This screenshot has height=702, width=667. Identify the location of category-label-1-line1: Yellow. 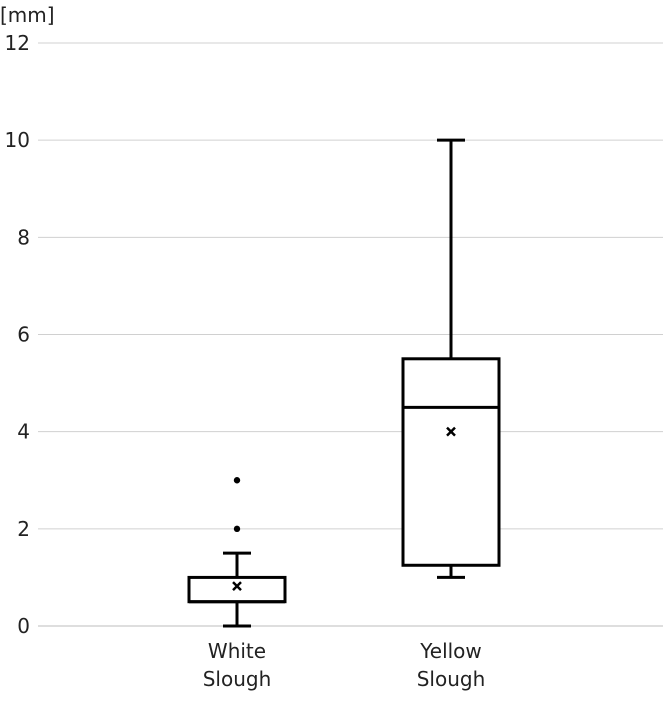
(450, 651).